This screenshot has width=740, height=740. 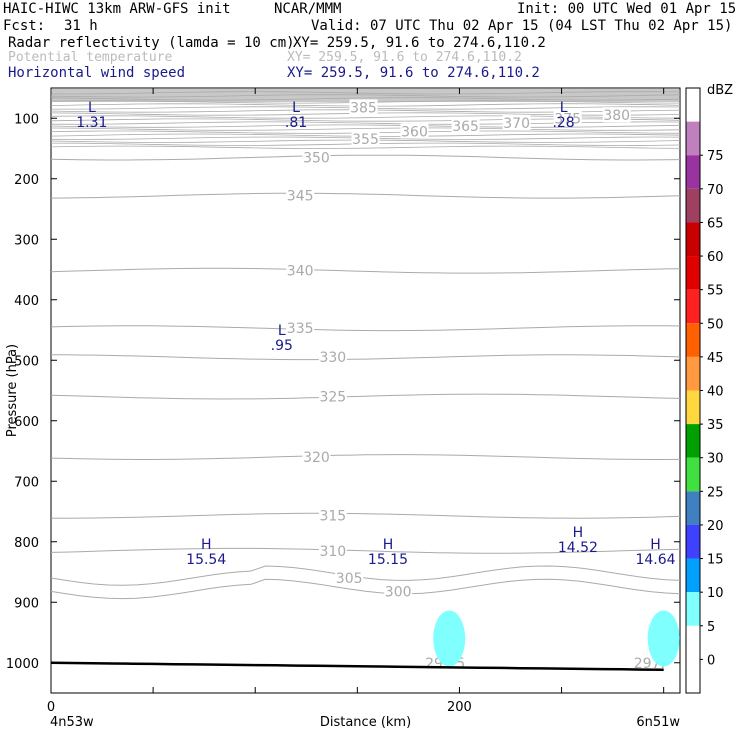 I want to click on field1-xy: XY= 259.5, 91.6 to 274.6,110.2, so click(x=419, y=43).